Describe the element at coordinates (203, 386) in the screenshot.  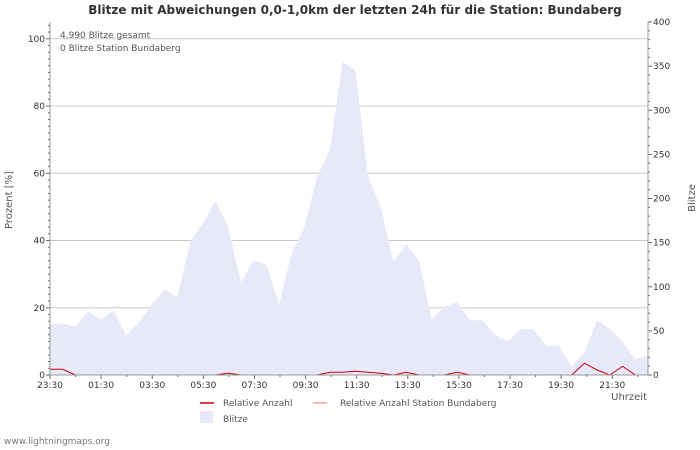
I see `x-tick-label: 05:30` at that location.